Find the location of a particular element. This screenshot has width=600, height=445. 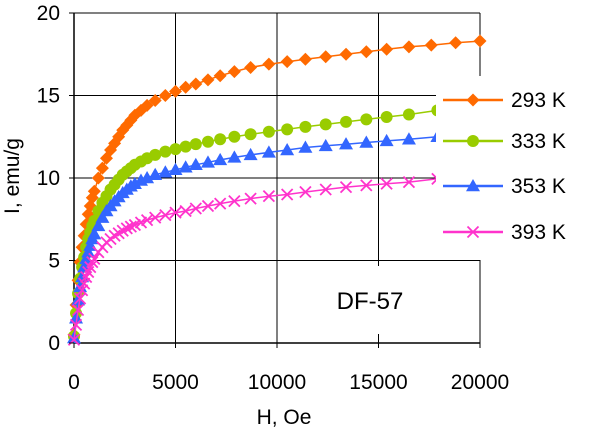

legend-label: 333 K is located at coordinates (538, 141).